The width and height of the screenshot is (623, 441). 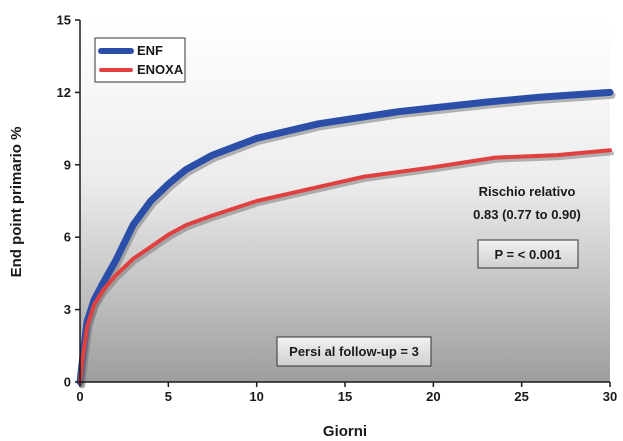 I want to click on y-tick-label: 0, so click(x=67, y=382).